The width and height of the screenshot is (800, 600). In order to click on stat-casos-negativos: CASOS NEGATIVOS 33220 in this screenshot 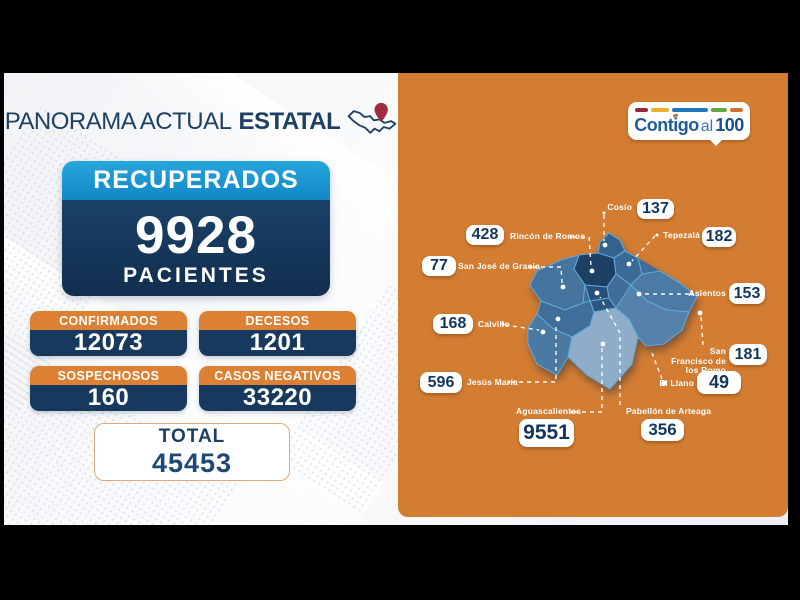, I will do `click(277, 388)`.